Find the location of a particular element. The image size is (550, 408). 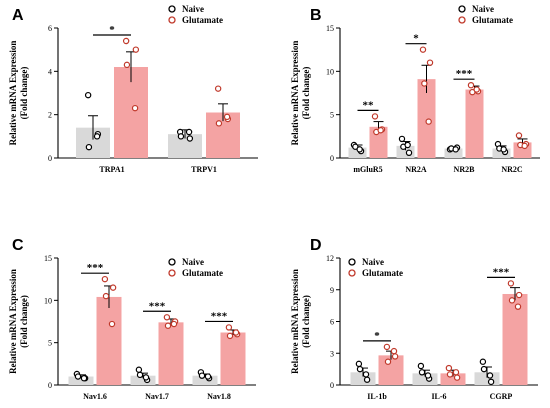

panel-letter: C is located at coordinates (18, 245).